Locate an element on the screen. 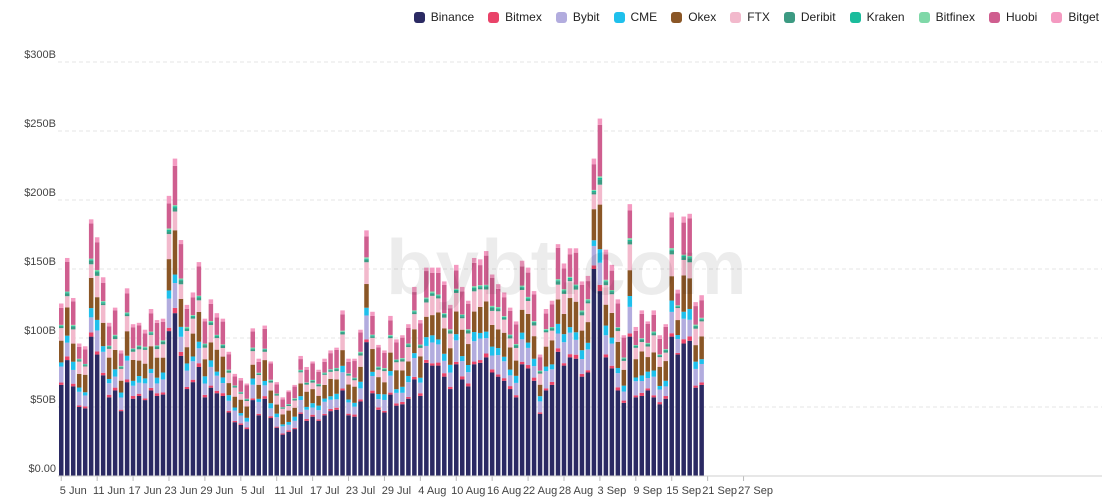  legend-label: Binance is located at coordinates (452, 17).